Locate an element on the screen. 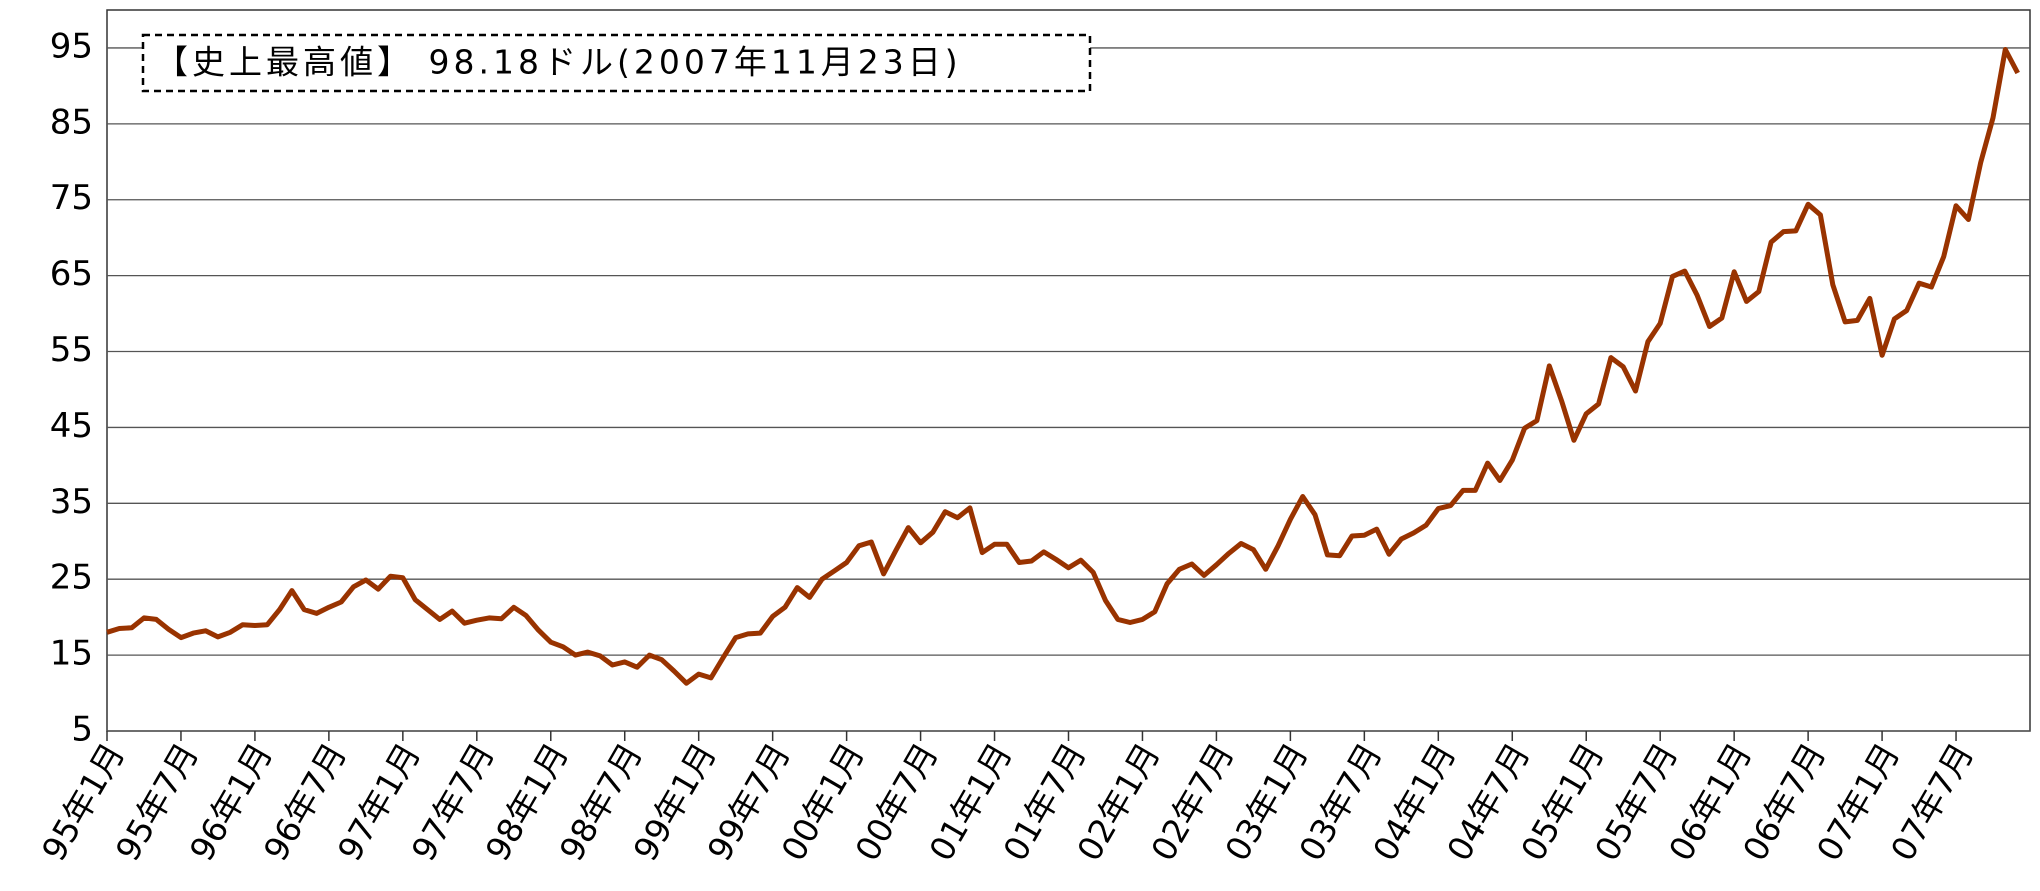 The height and width of the screenshot is (891, 2040). annotation: 【史上最高値】 98.18ドル(2007年11月23日) is located at coordinates (558, 62).